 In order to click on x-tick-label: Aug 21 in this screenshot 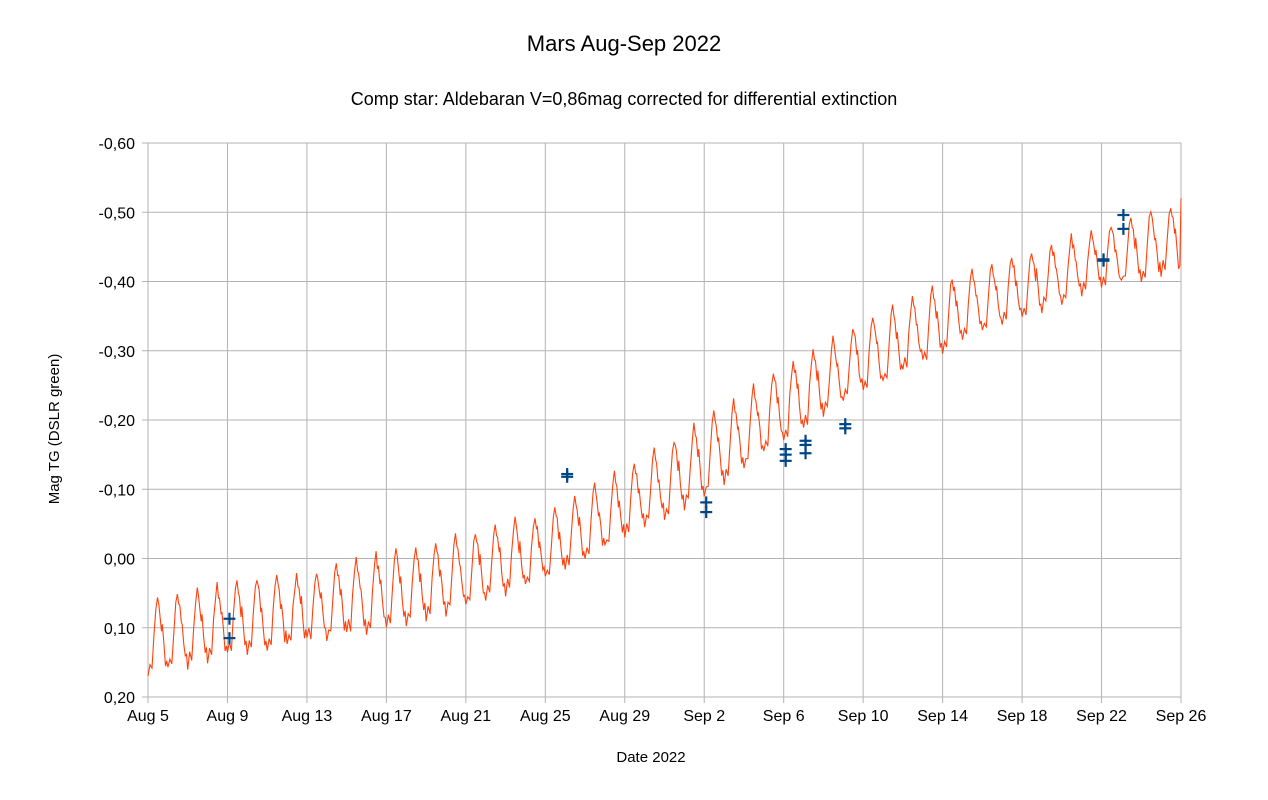, I will do `click(465, 716)`.